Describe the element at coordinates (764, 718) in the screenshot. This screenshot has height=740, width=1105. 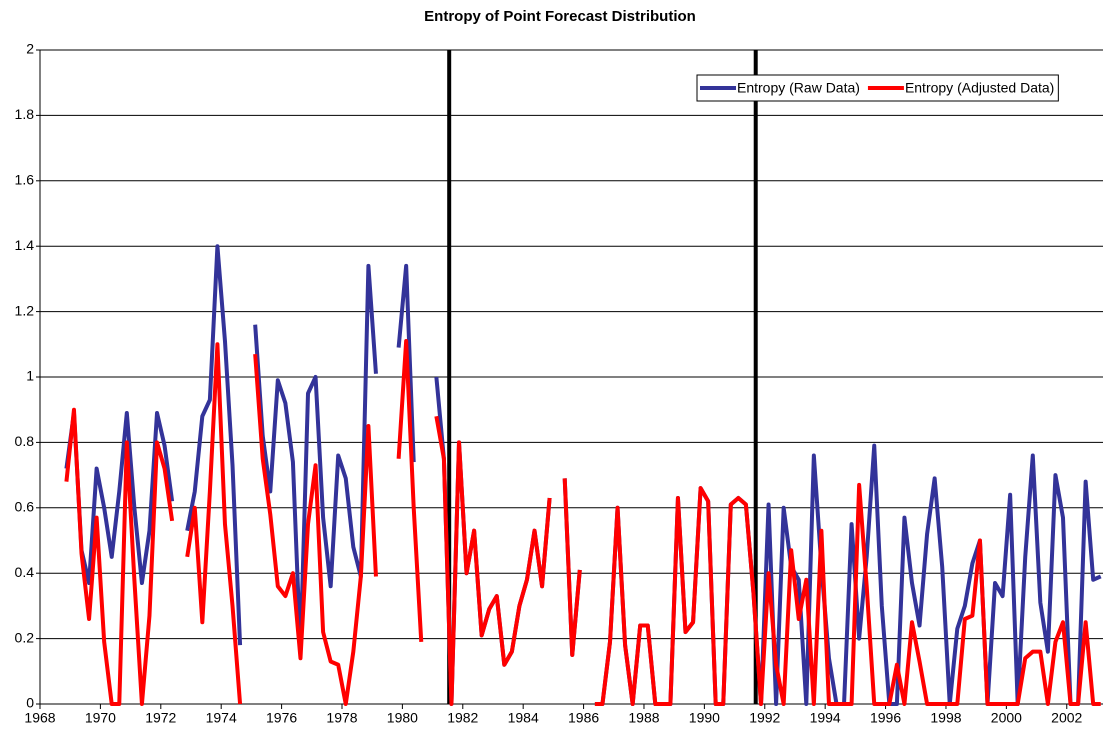
I see `x-tick-label: 1992` at that location.